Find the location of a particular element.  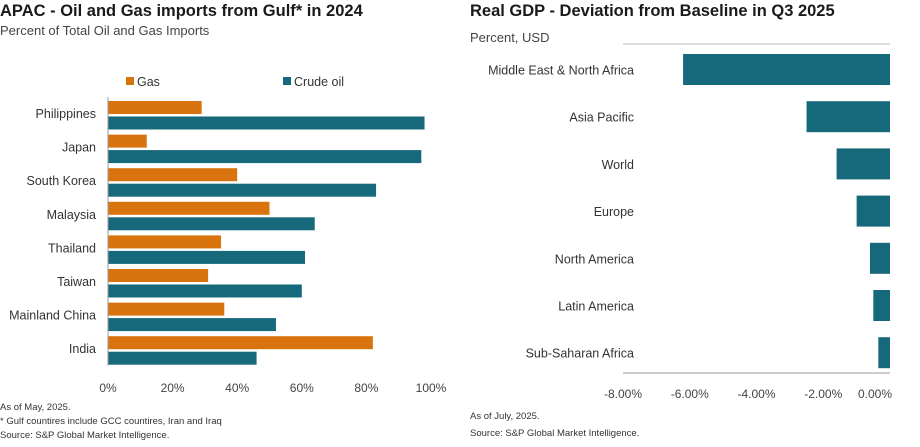

bar-gas-malaysia is located at coordinates (189, 208).